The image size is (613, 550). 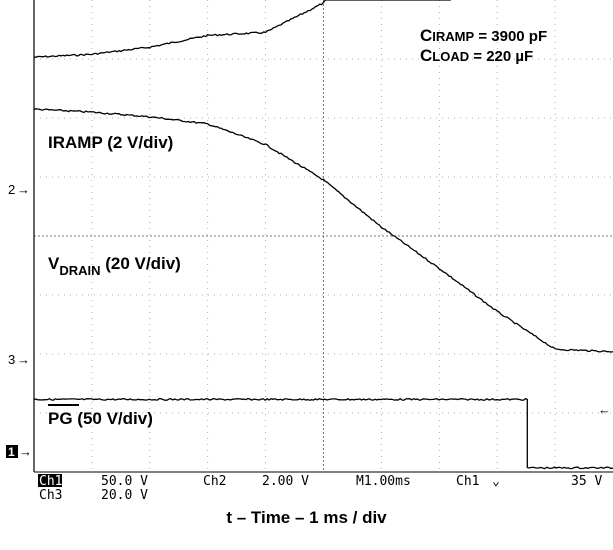 What do you see at coordinates (586, 481) in the screenshot?
I see `status-trigger-level: 35 V` at bounding box center [586, 481].